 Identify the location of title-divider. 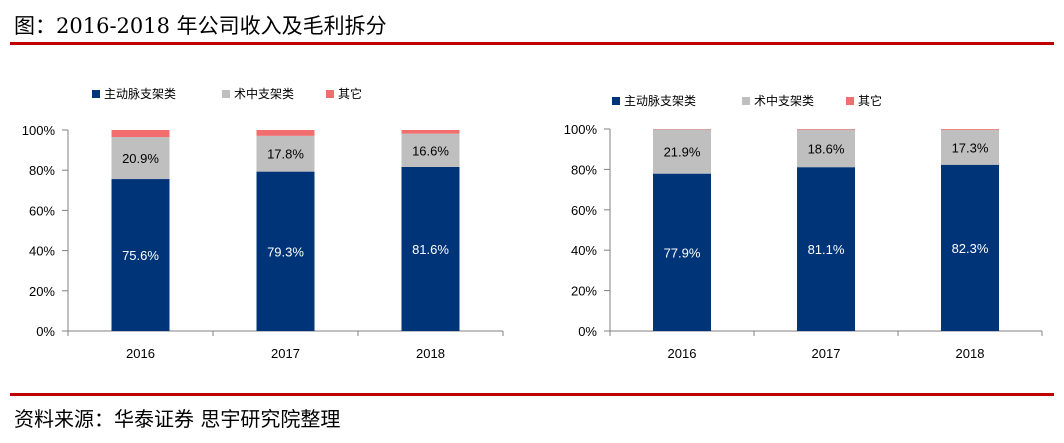
(532, 43).